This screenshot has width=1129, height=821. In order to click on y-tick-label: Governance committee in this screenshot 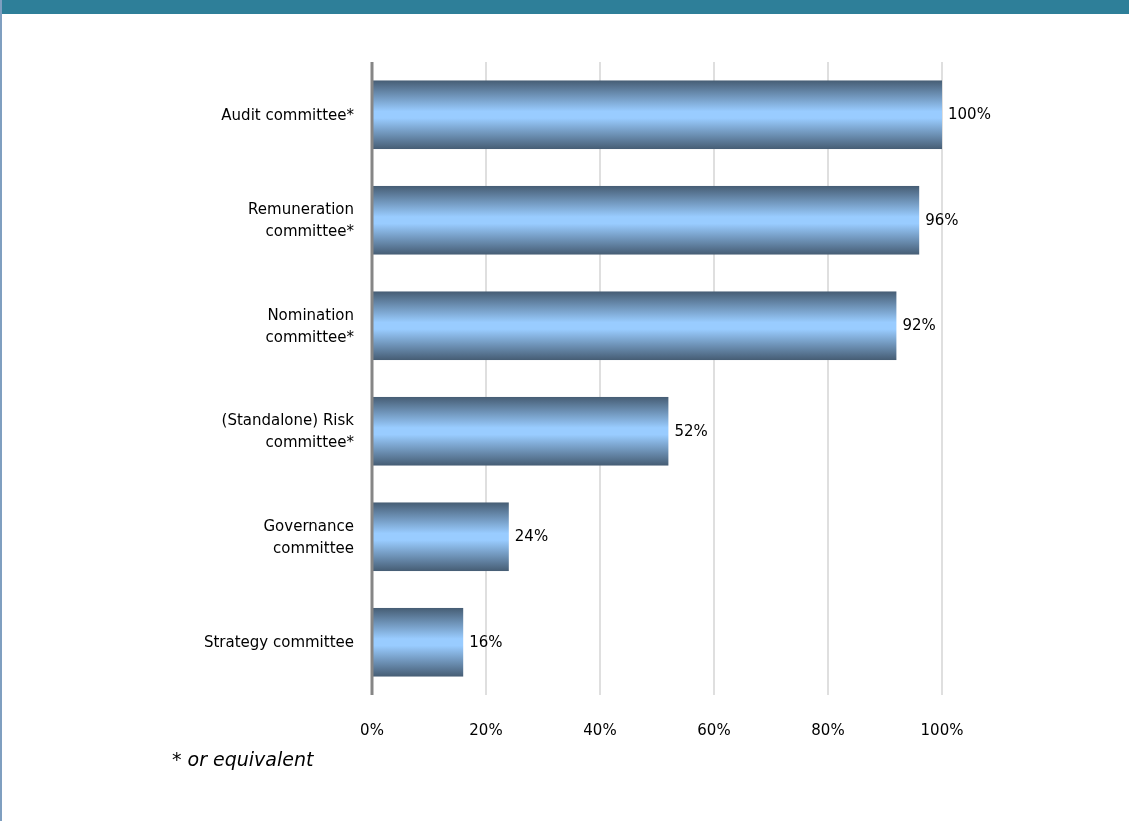, I will do `click(308, 536)`.